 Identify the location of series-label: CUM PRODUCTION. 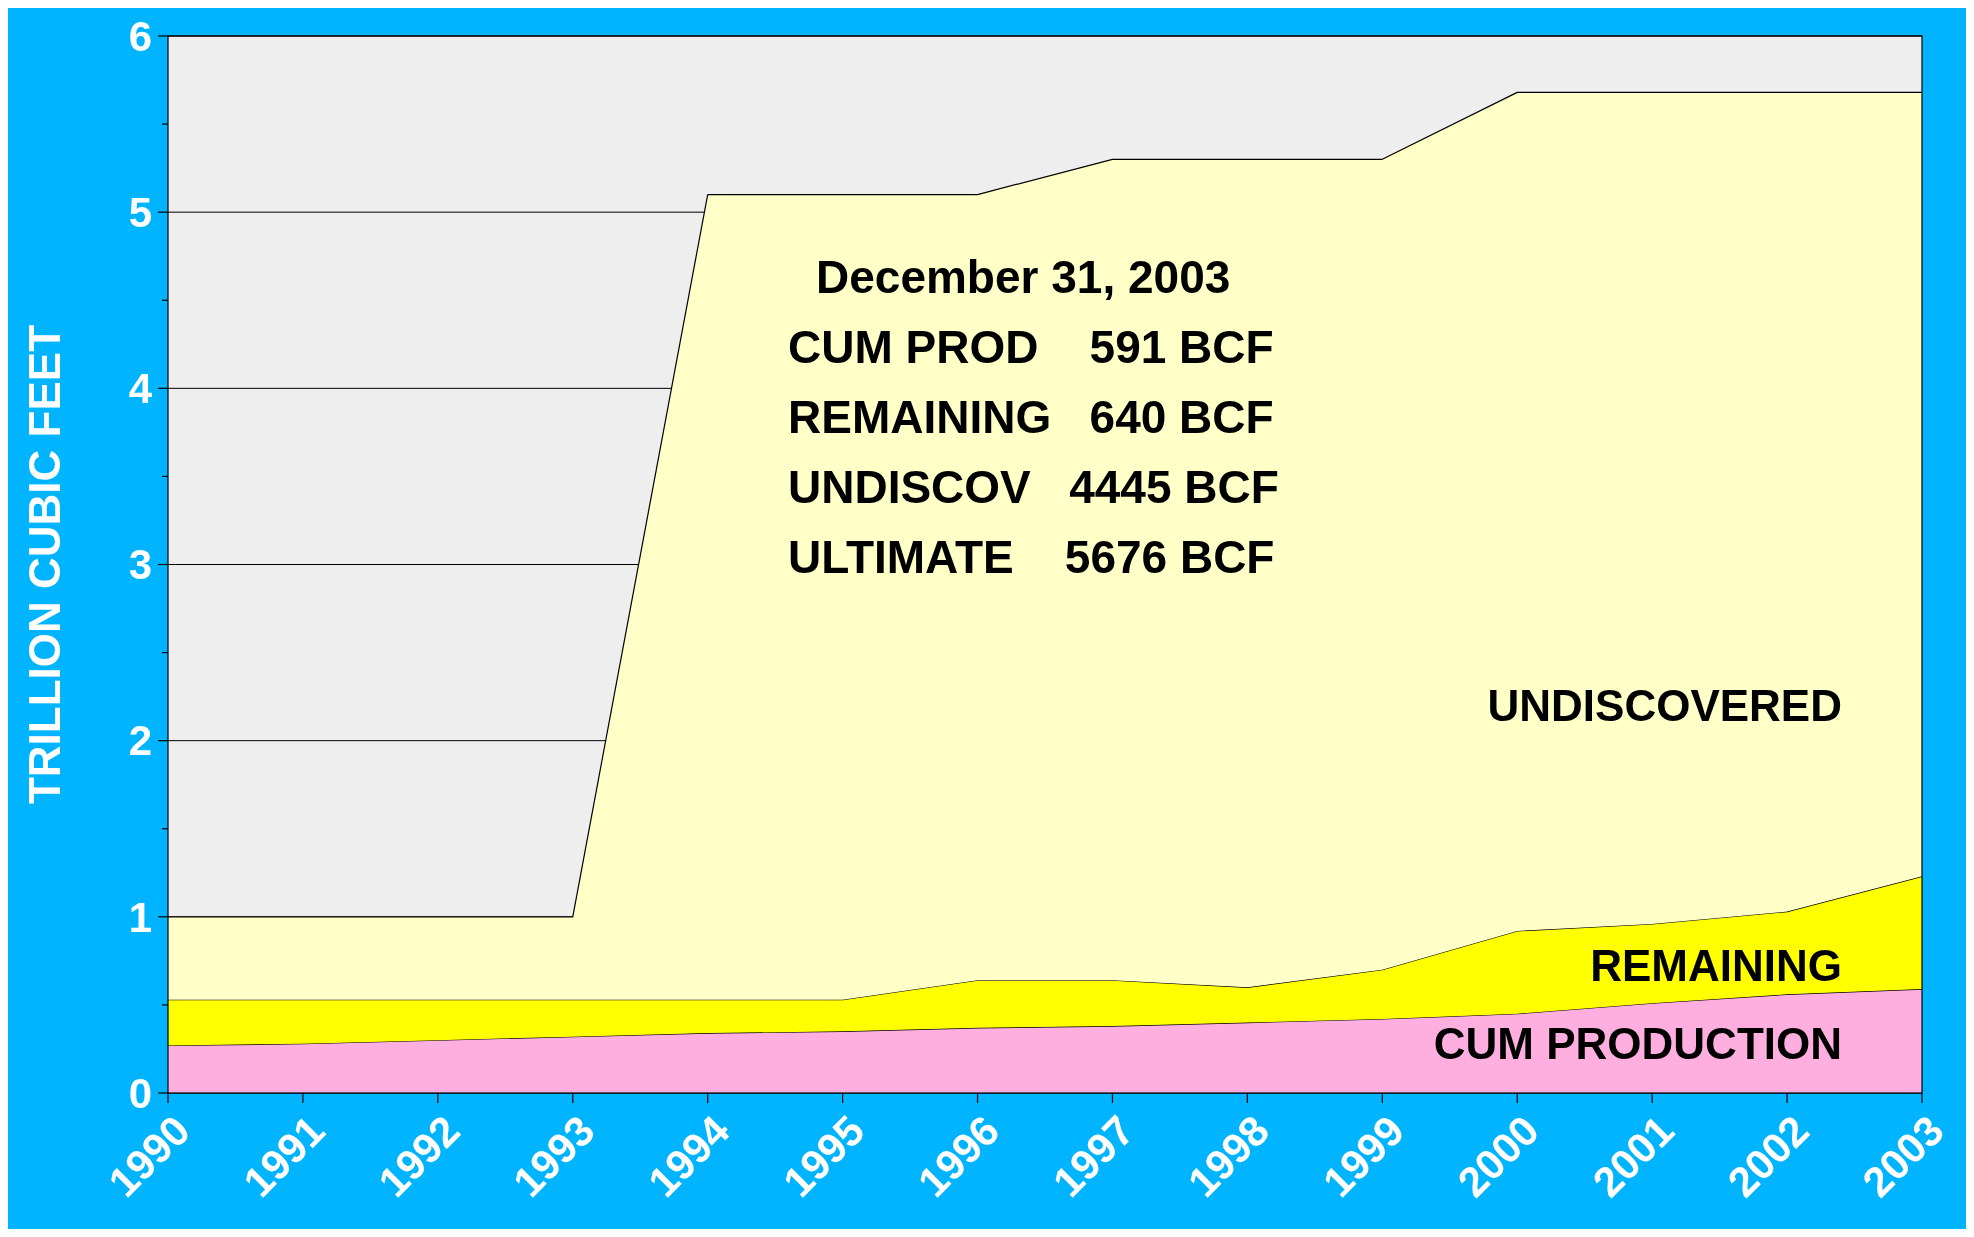
(1637, 1044).